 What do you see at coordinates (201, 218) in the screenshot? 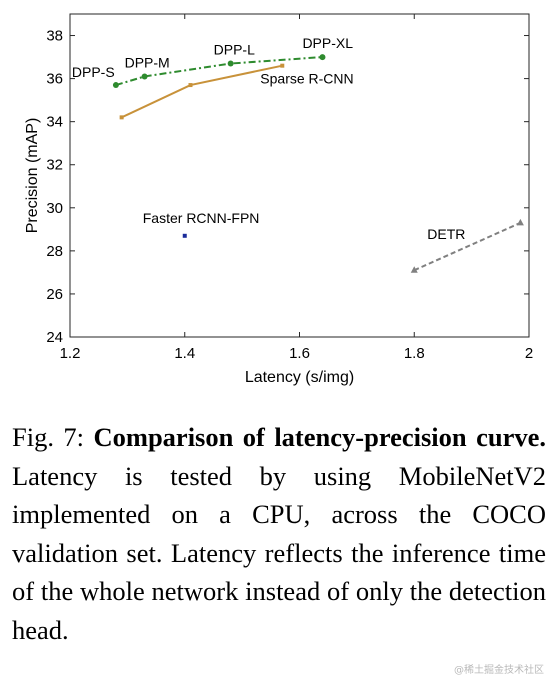
I see `point-label: Faster RCNN-FPN` at bounding box center [201, 218].